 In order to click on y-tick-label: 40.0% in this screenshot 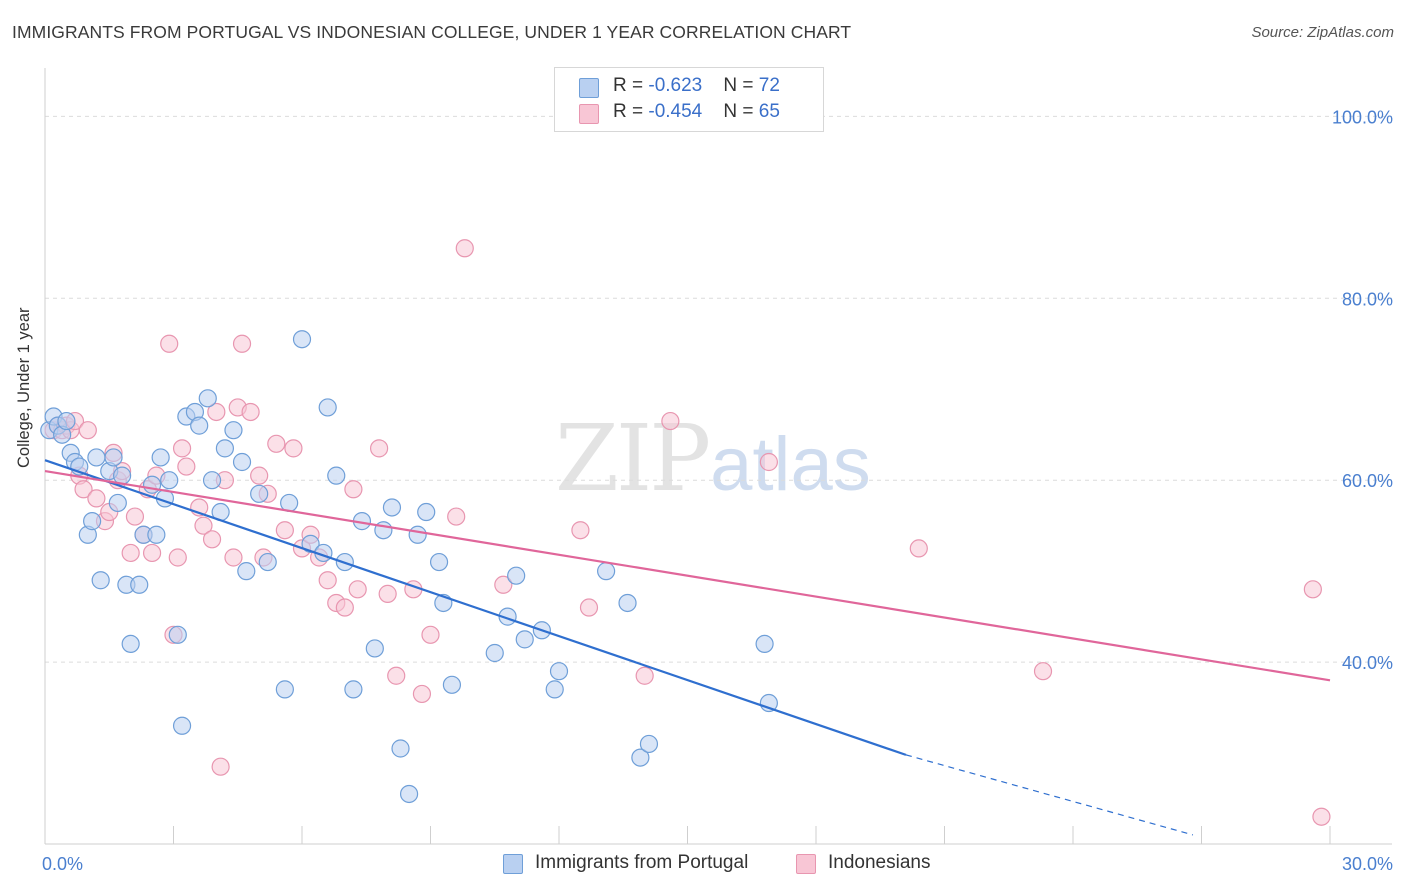, I will do `click(1367, 663)`.